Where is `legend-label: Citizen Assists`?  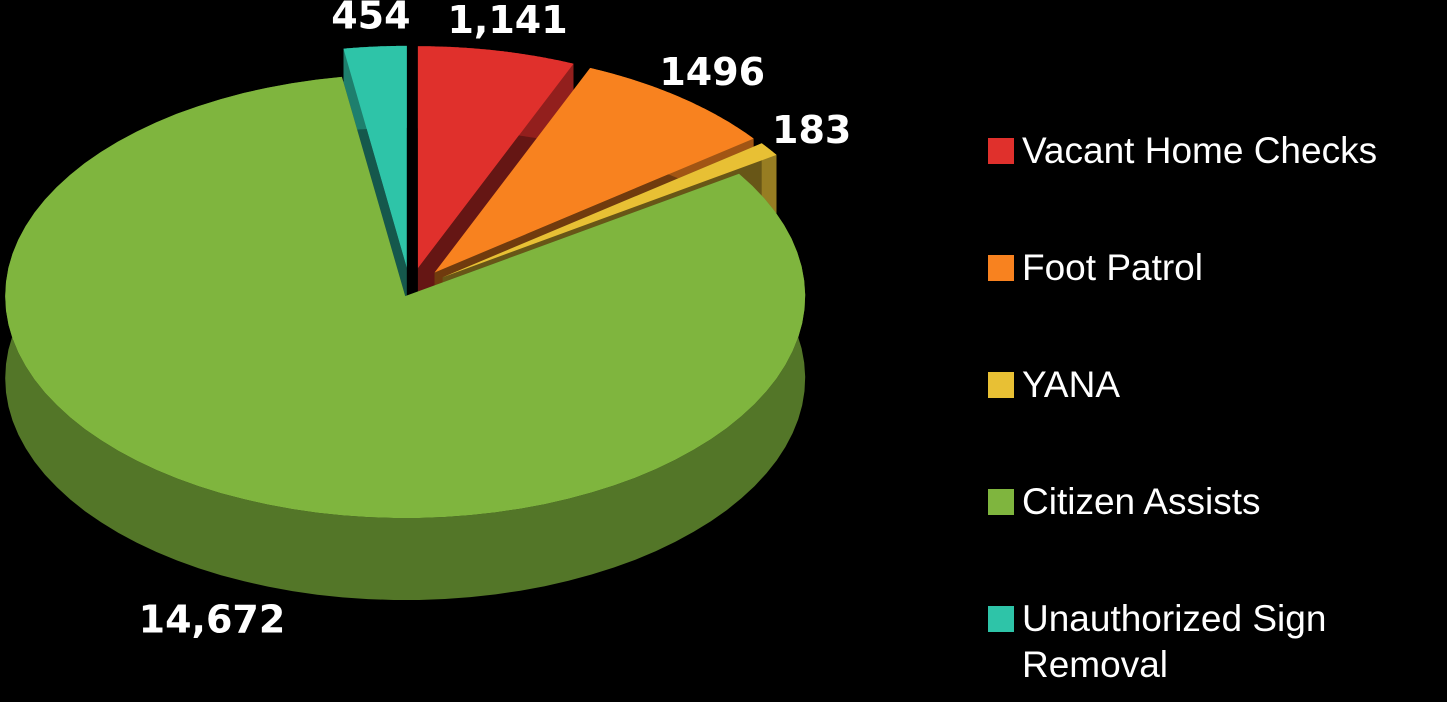
legend-label: Citizen Assists is located at coordinates (1141, 501).